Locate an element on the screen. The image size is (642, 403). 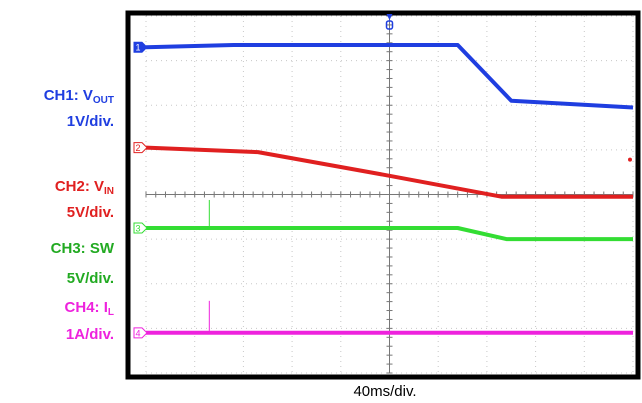
ch3-trace is located at coordinates (389, 234).